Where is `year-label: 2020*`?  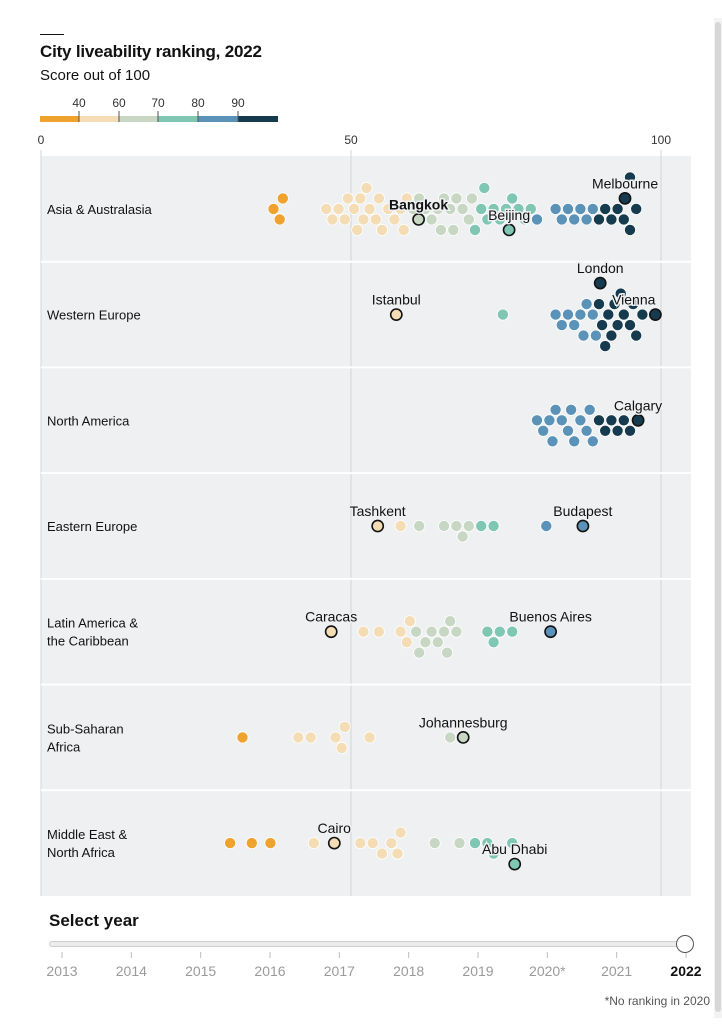 year-label: 2020* is located at coordinates (547, 971).